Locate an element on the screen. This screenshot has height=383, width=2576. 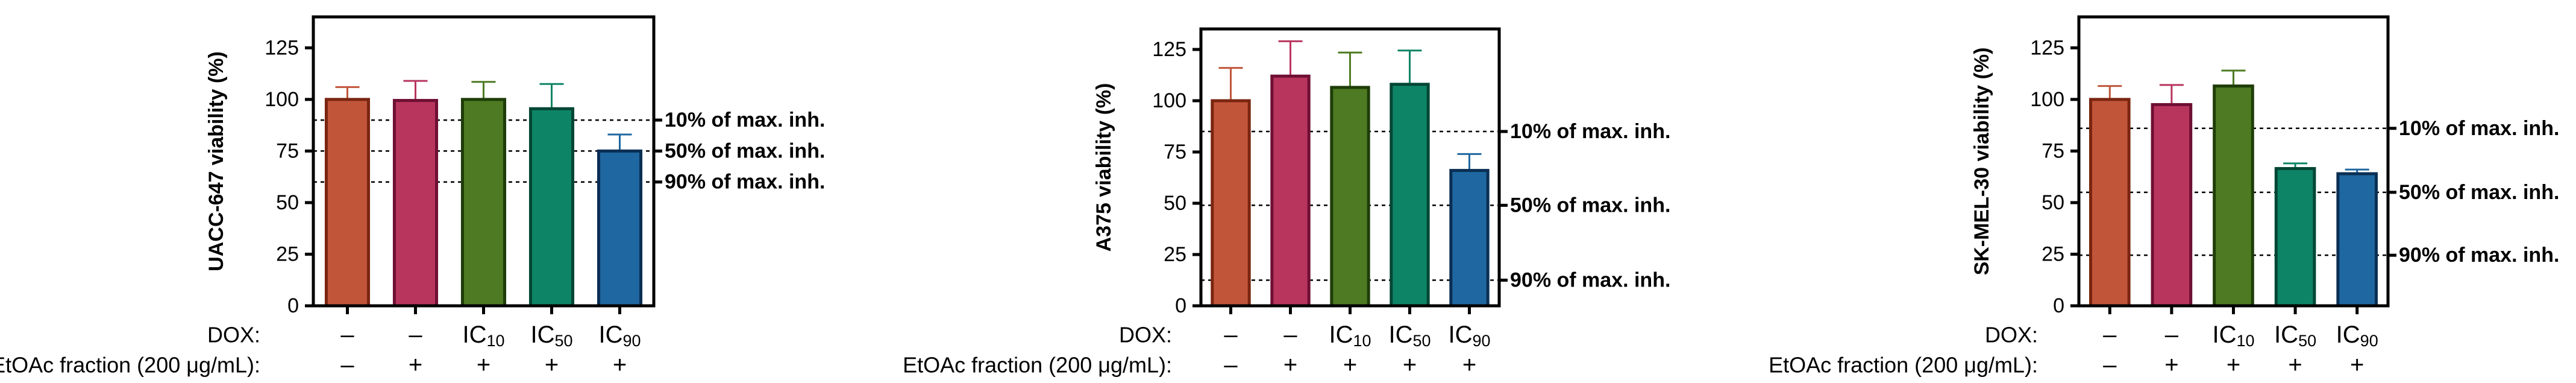
y-axis-title: A375 viability (%) is located at coordinates (1103, 167).